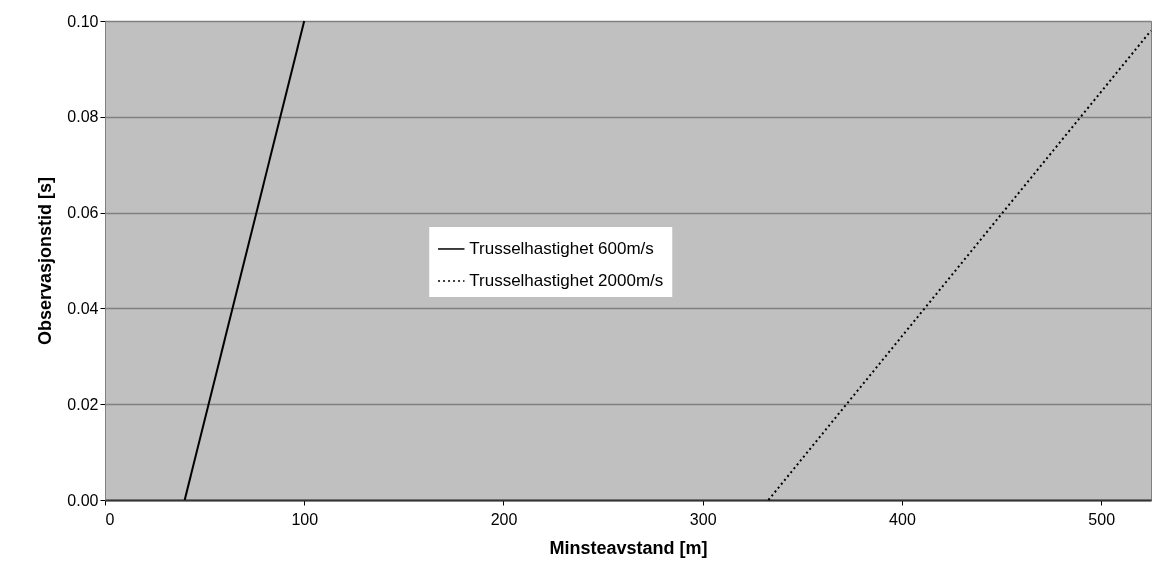  Describe the element at coordinates (1102, 519) in the screenshot. I see `x-tick-label: 500` at that location.